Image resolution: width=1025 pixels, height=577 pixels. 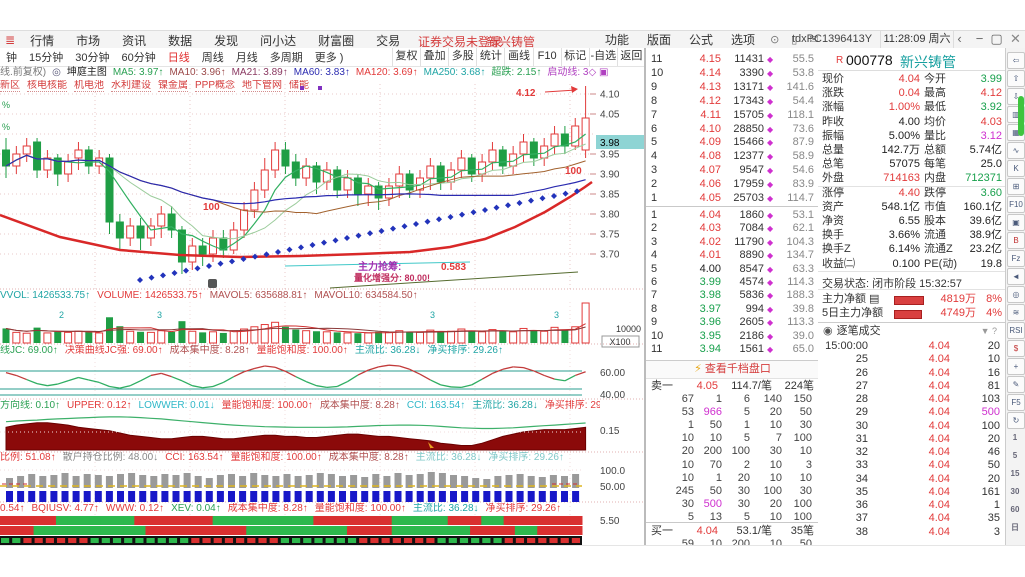 I want to click on period-60-icon: 60, so click(x=1015, y=509).